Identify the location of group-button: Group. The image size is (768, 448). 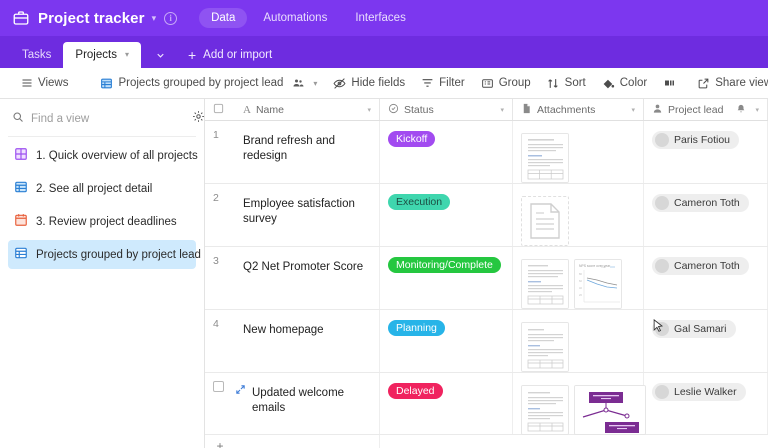
(506, 83).